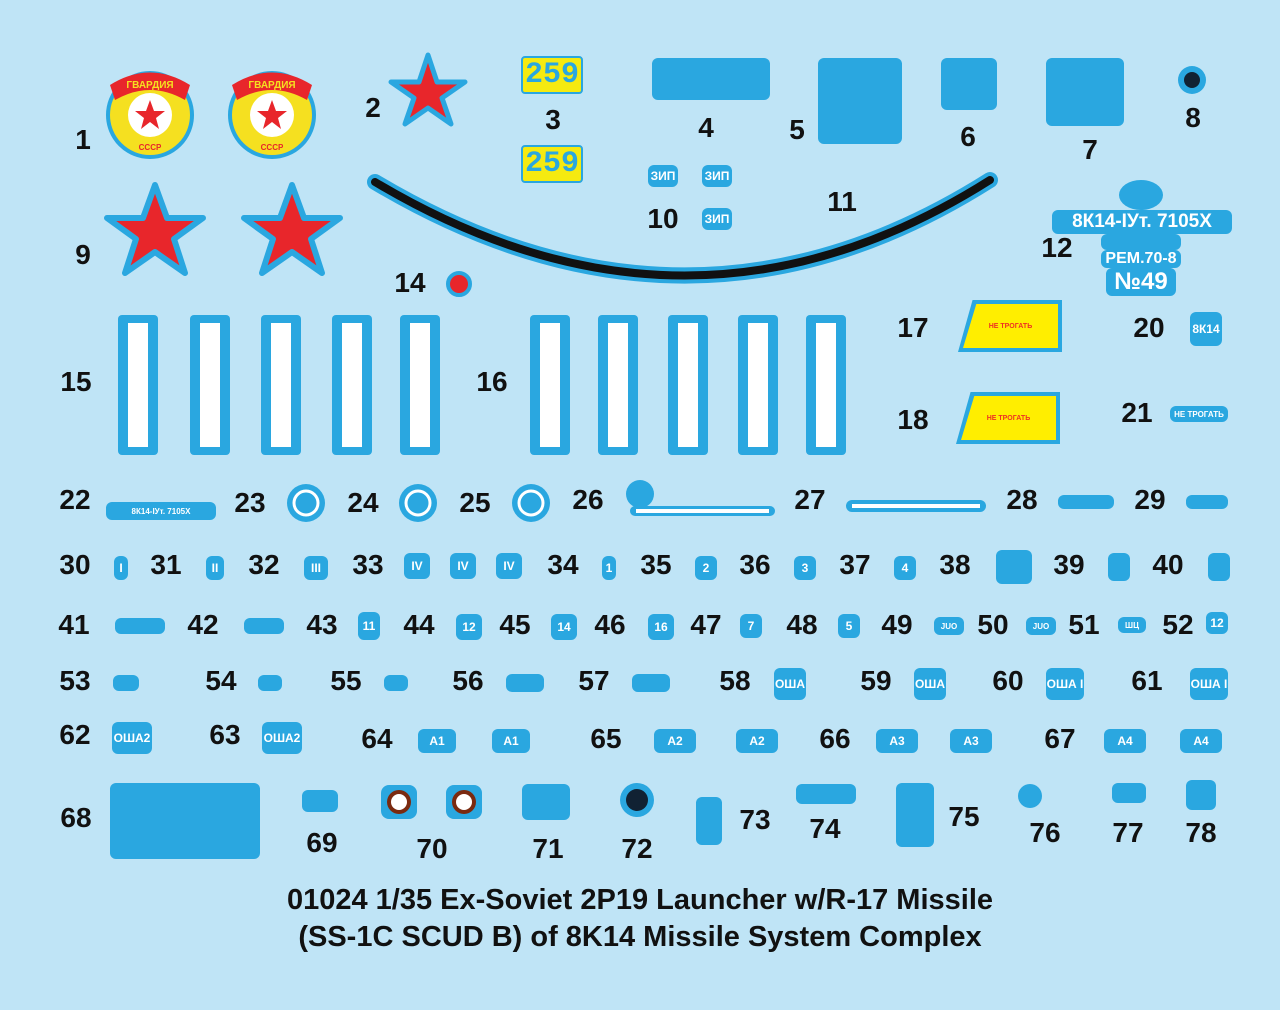  I want to click on decal-number-label: 32, so click(264, 564).